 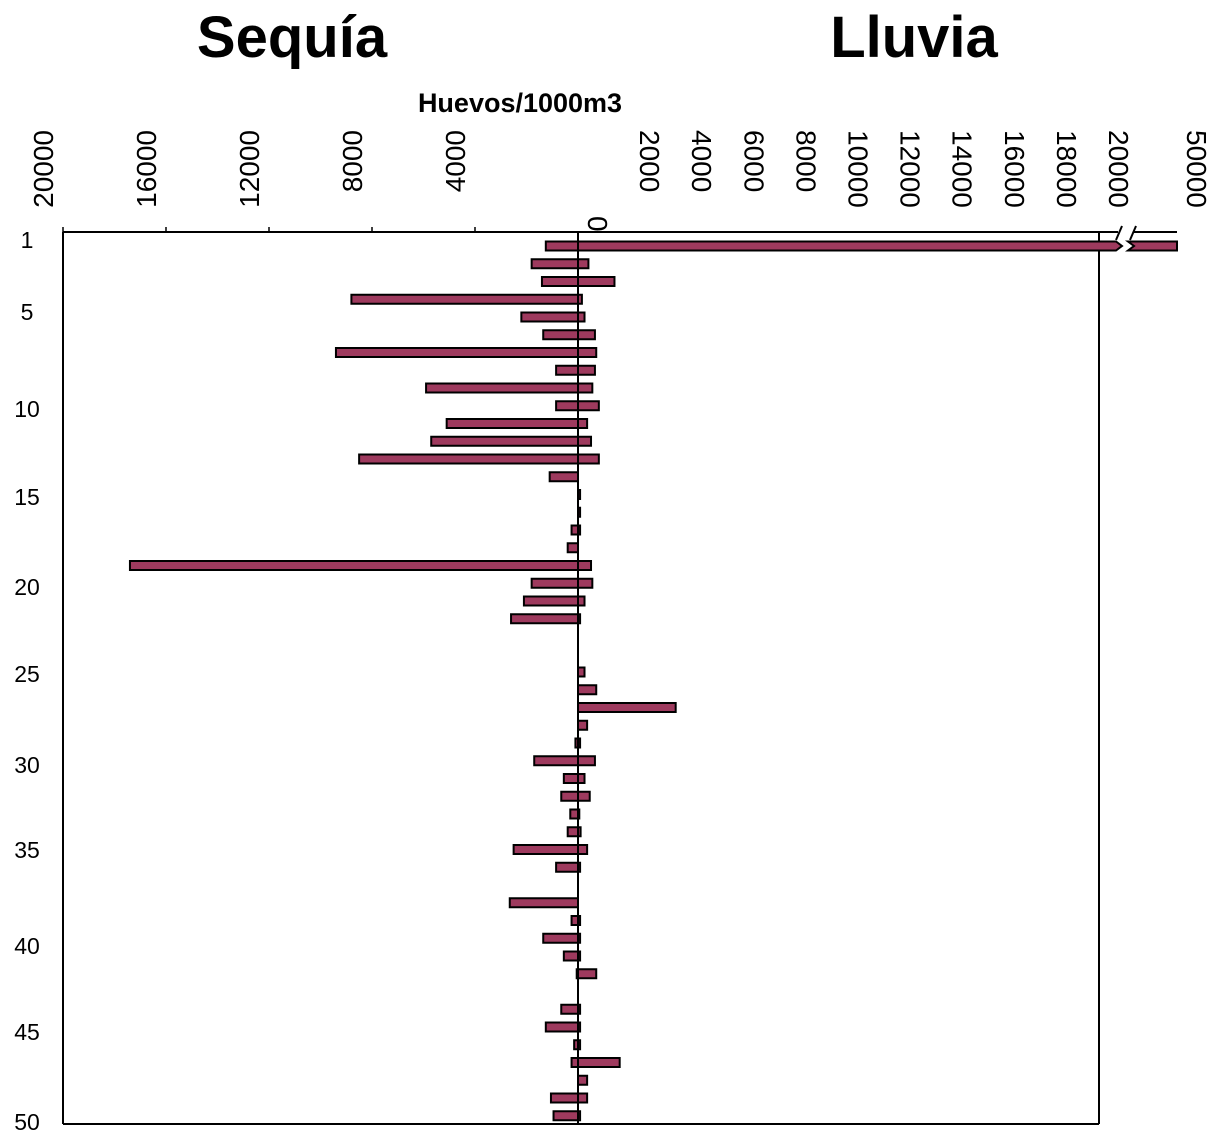 I want to click on x-tick-label-left: 12000, so click(x=249, y=169).